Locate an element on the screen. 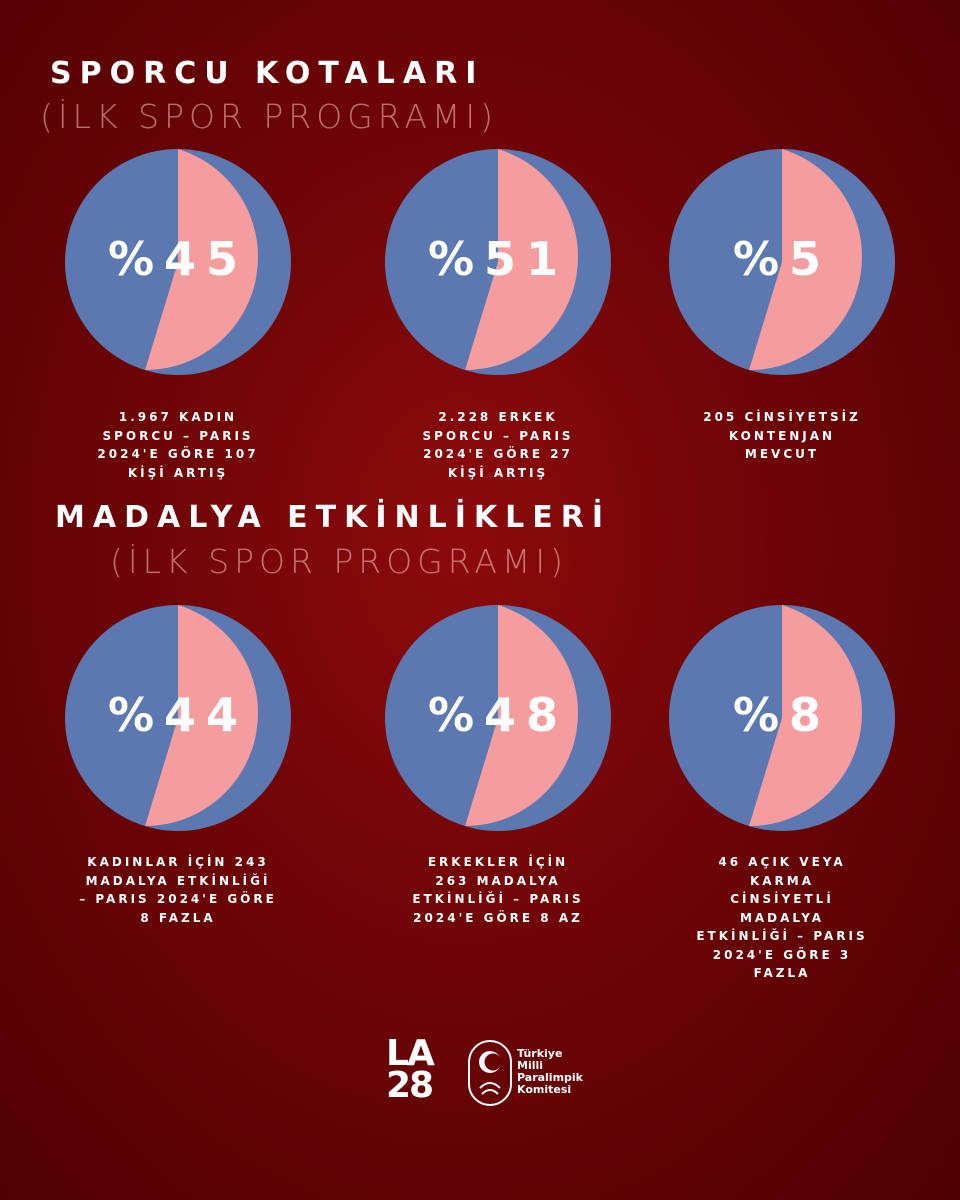  caption-line: 2024'E GÖRE 8 AZ is located at coordinates (498, 917).